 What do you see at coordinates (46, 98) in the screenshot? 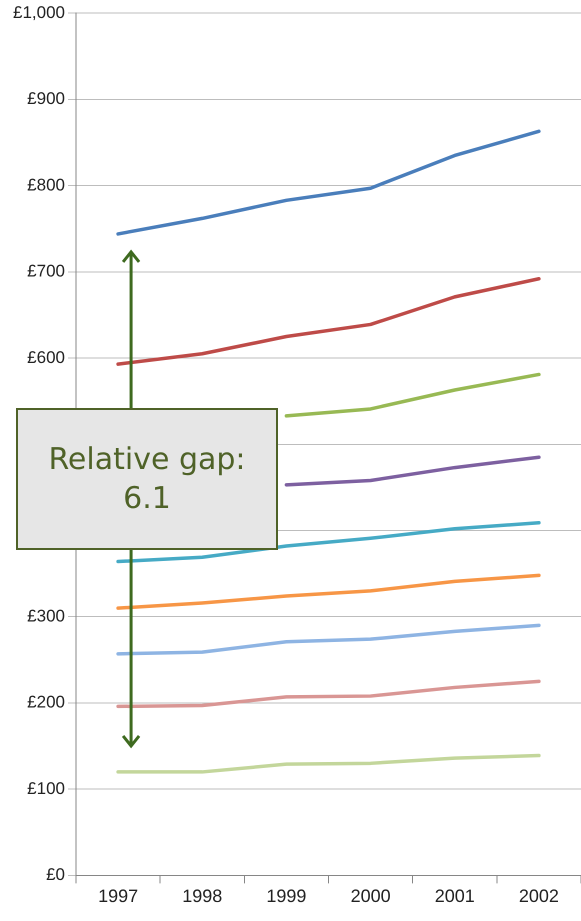
I see `y-tick-label: £900` at bounding box center [46, 98].